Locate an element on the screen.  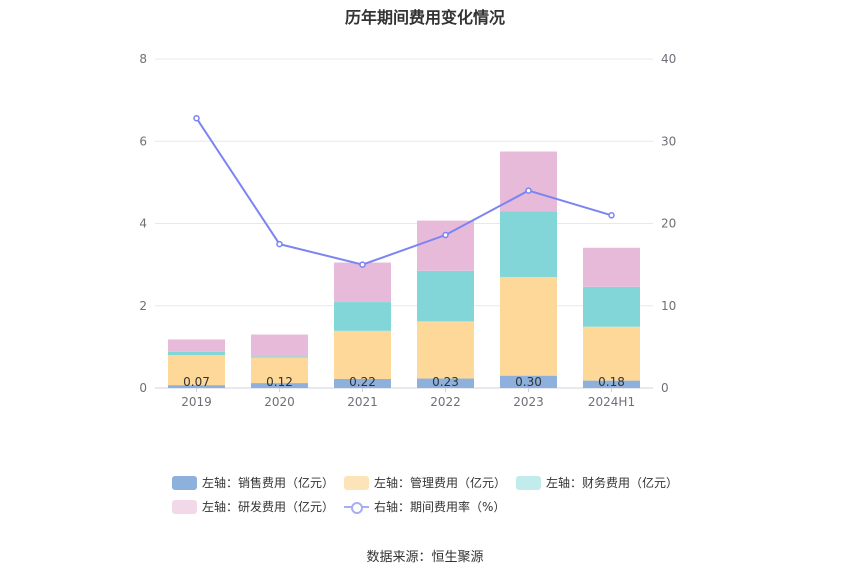
y-left-tick-label: 2 is located at coordinates (143, 306).